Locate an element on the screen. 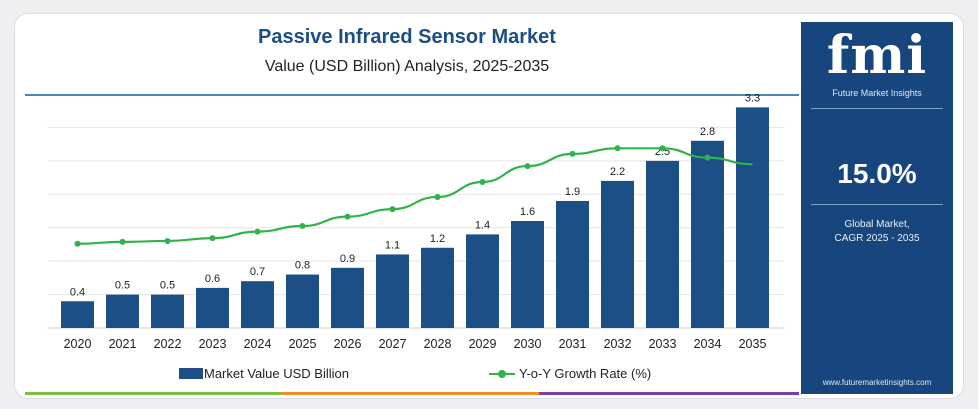 This screenshot has height=409, width=978. sidebar-divider-top is located at coordinates (877, 108).